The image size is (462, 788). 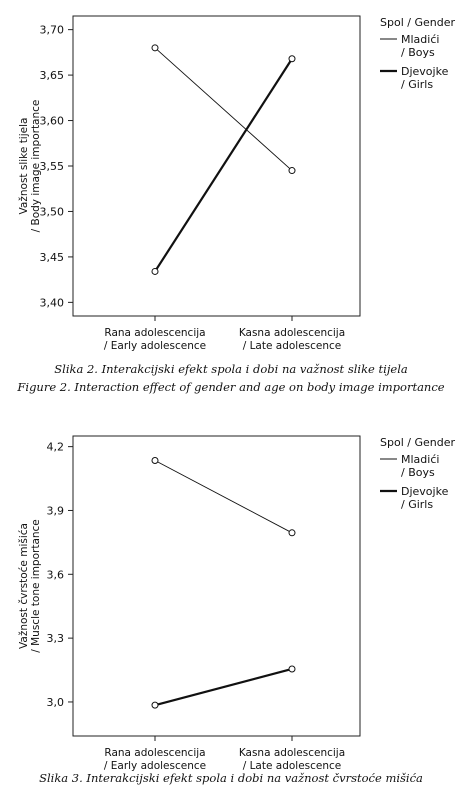 What do you see at coordinates (52, 302) in the screenshot?
I see `y-tick-label: 3,40` at bounding box center [52, 302].